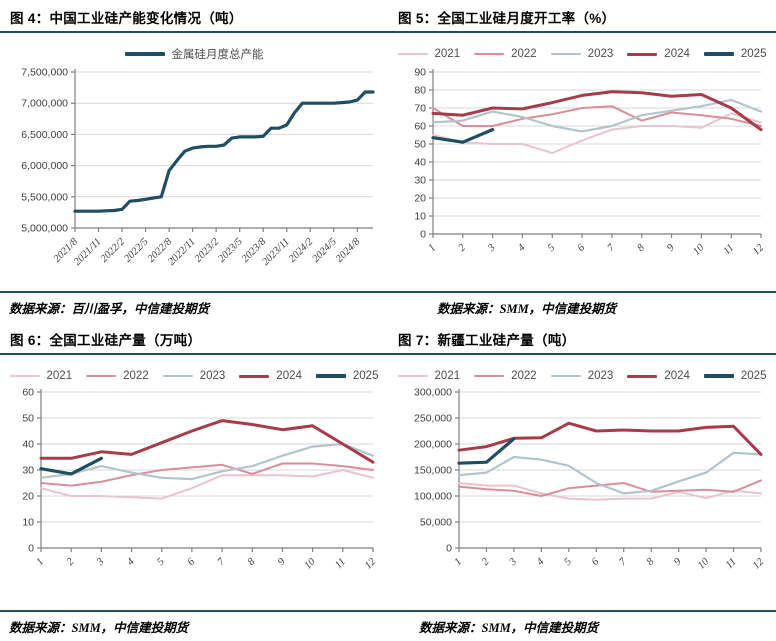 The width and height of the screenshot is (776, 641). Describe the element at coordinates (325, 250) in the screenshot. I see `svg-text: 2024/5` at that location.